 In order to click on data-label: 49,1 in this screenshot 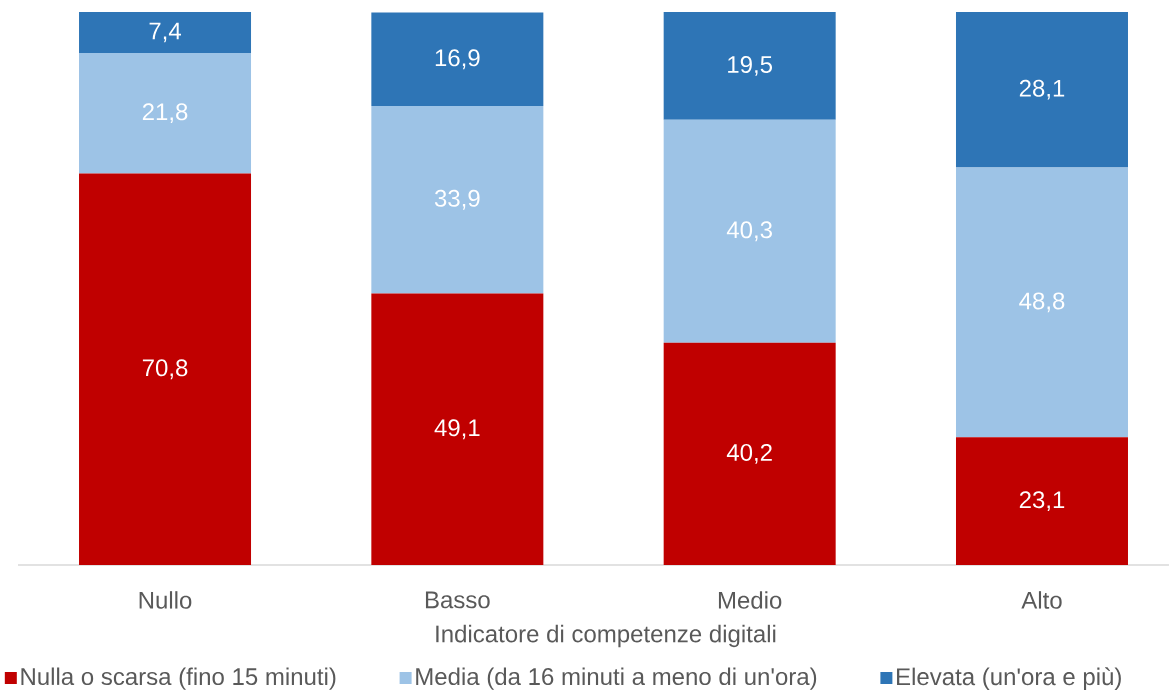, I will do `click(457, 429)`.